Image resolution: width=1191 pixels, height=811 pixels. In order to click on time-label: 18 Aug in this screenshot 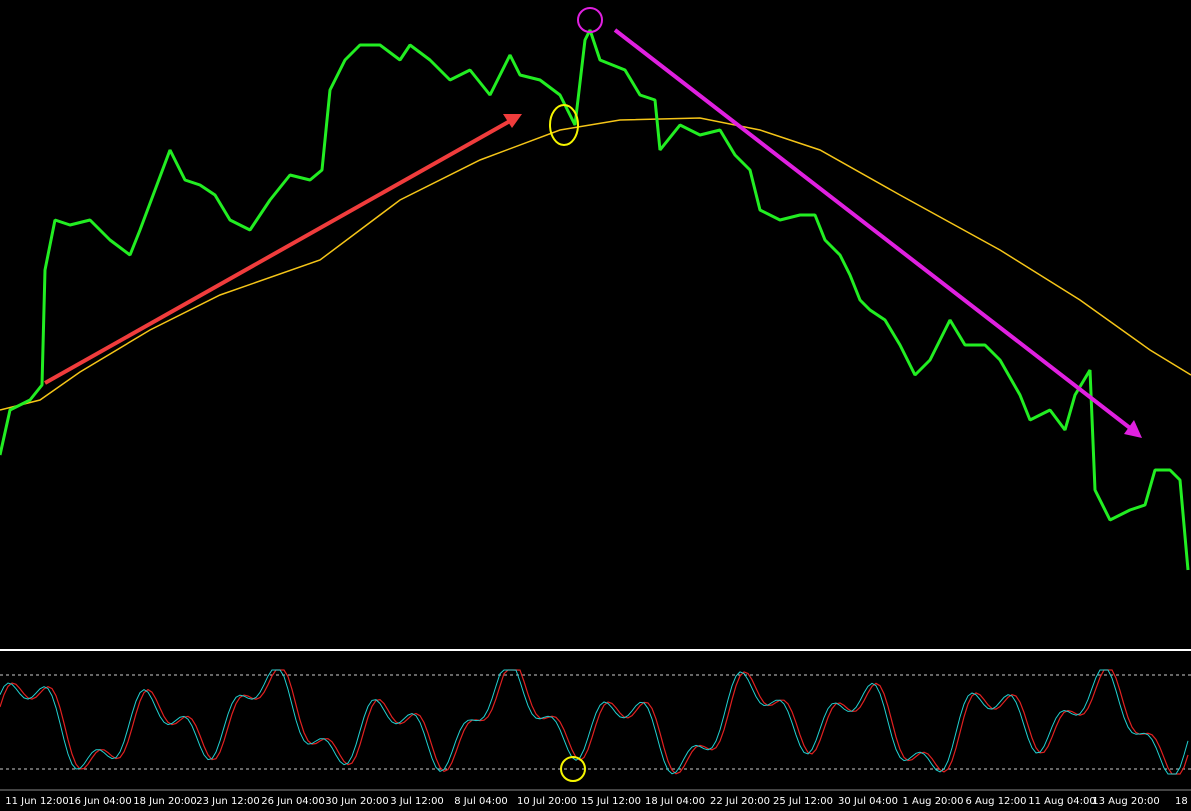, I will do `click(1183, 801)`.